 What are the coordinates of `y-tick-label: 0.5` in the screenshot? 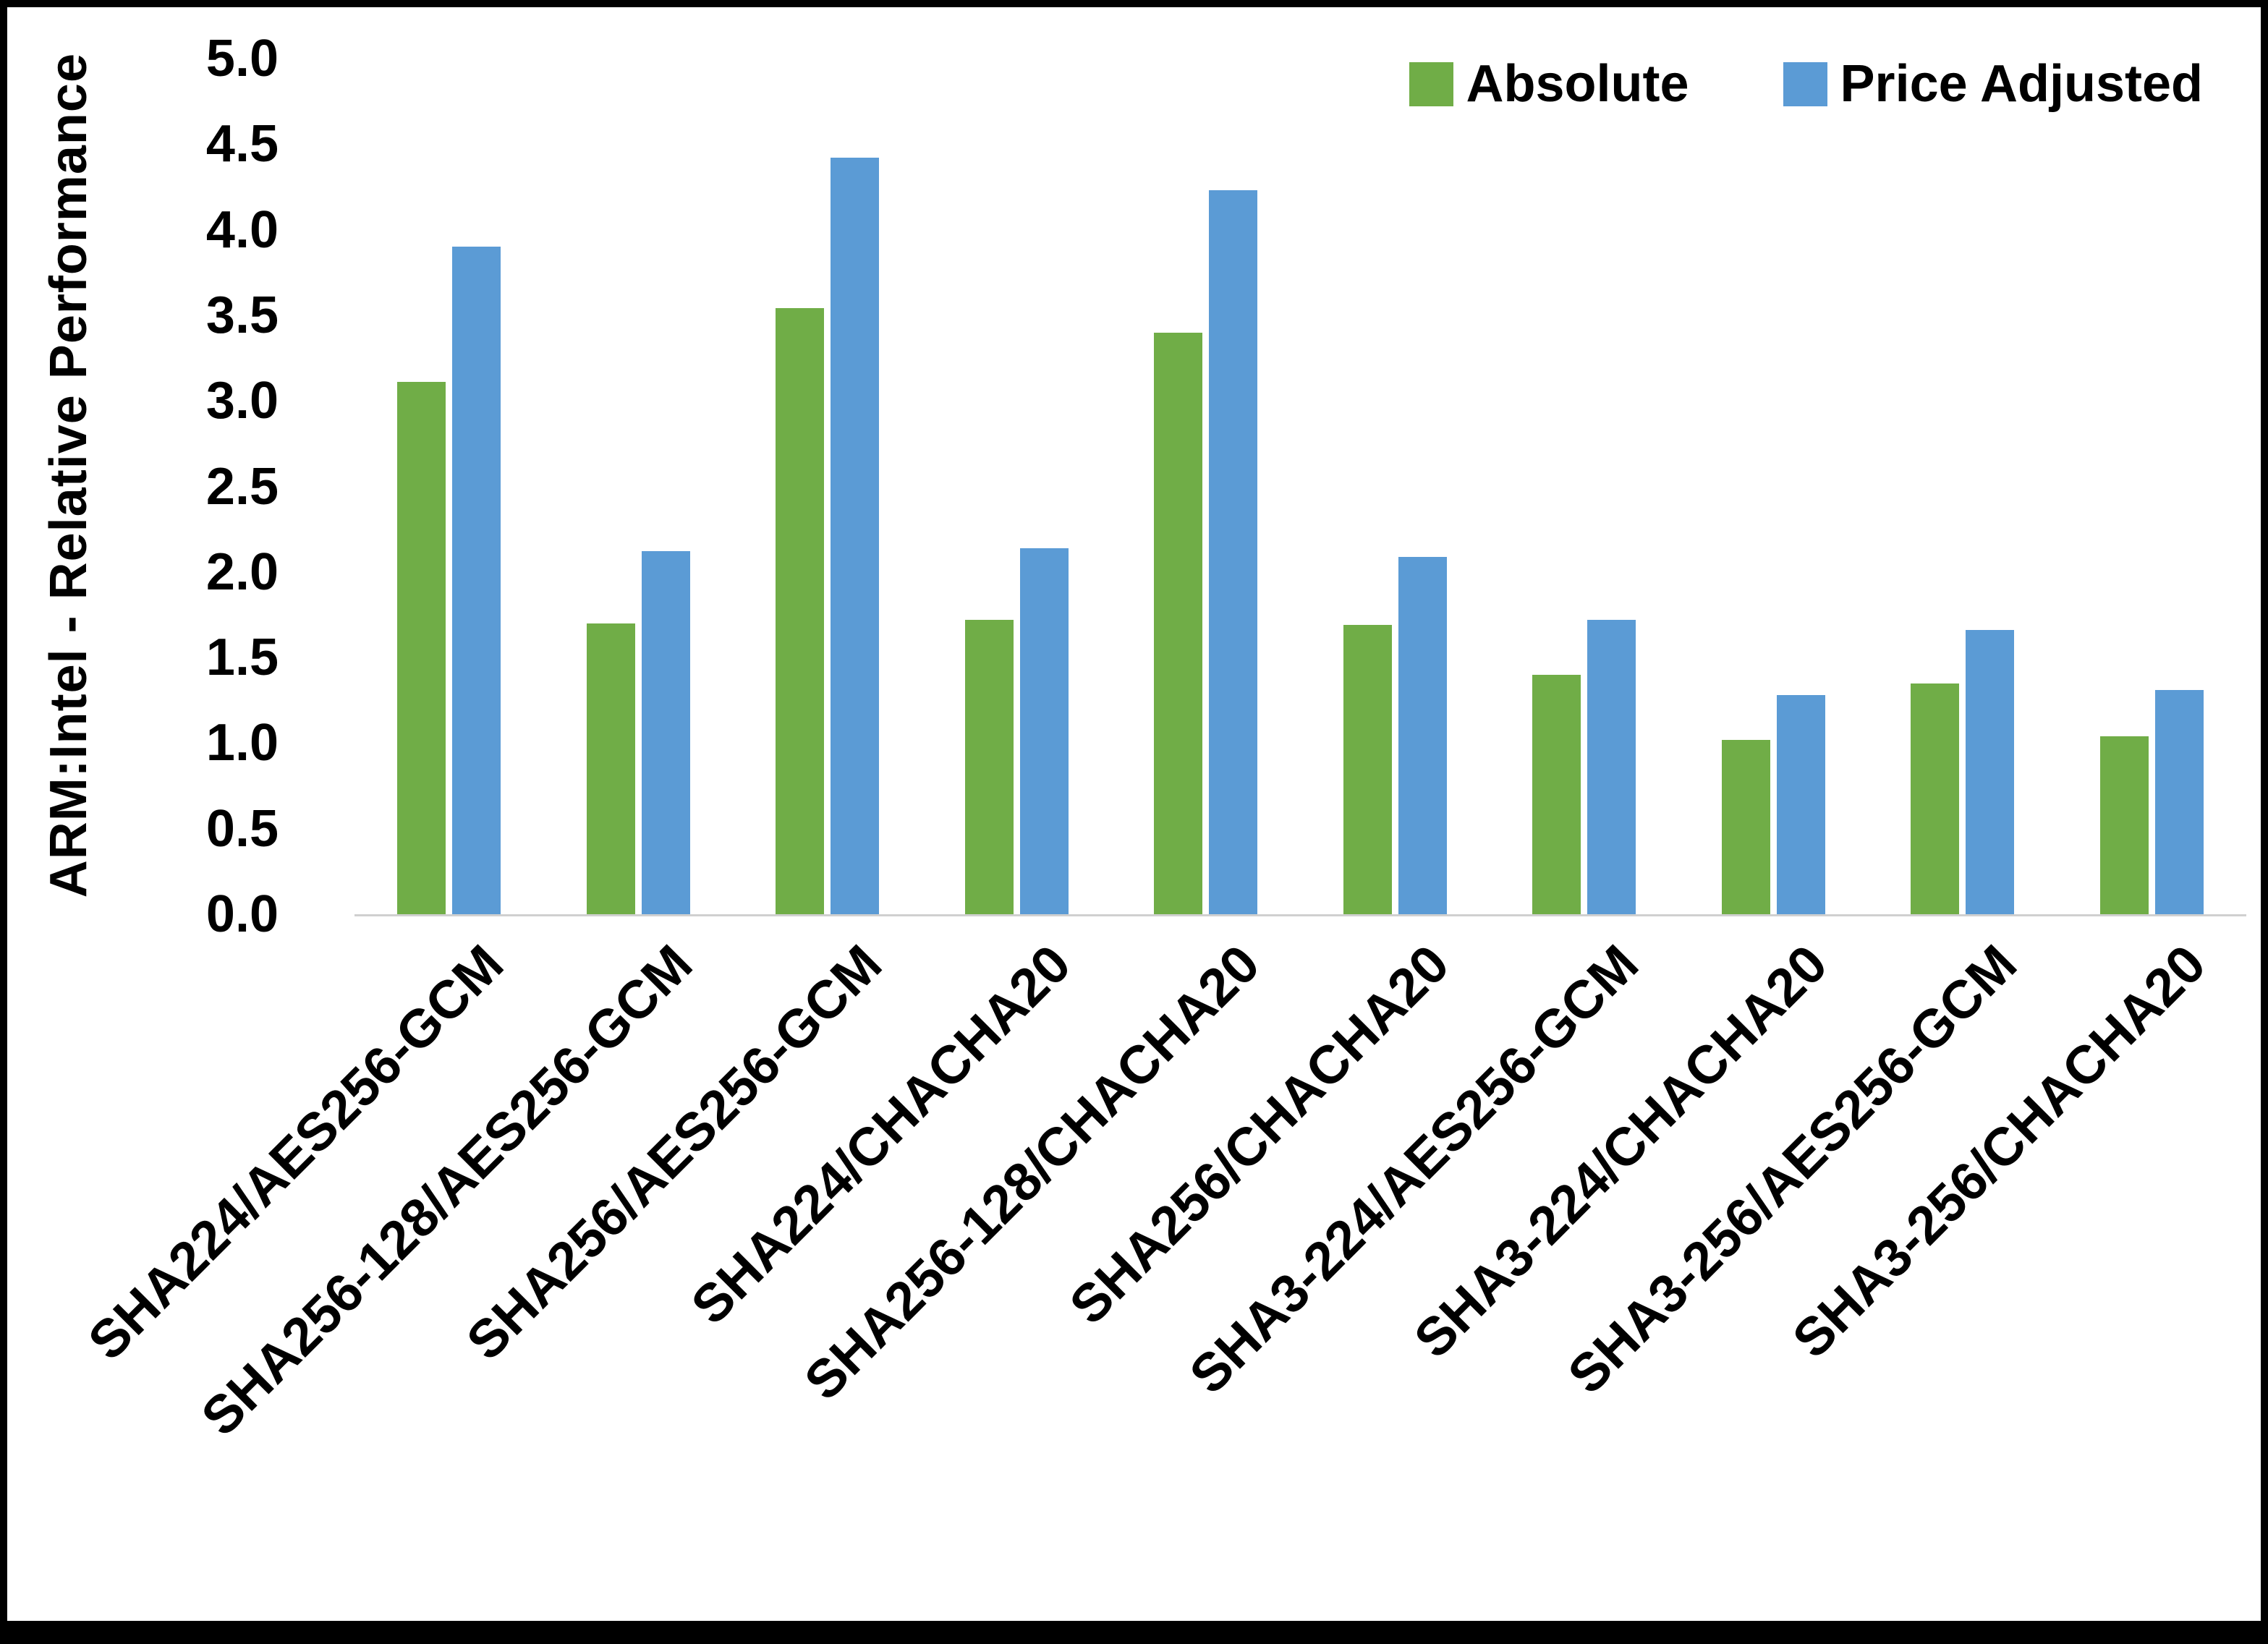 It's located at (242, 828).